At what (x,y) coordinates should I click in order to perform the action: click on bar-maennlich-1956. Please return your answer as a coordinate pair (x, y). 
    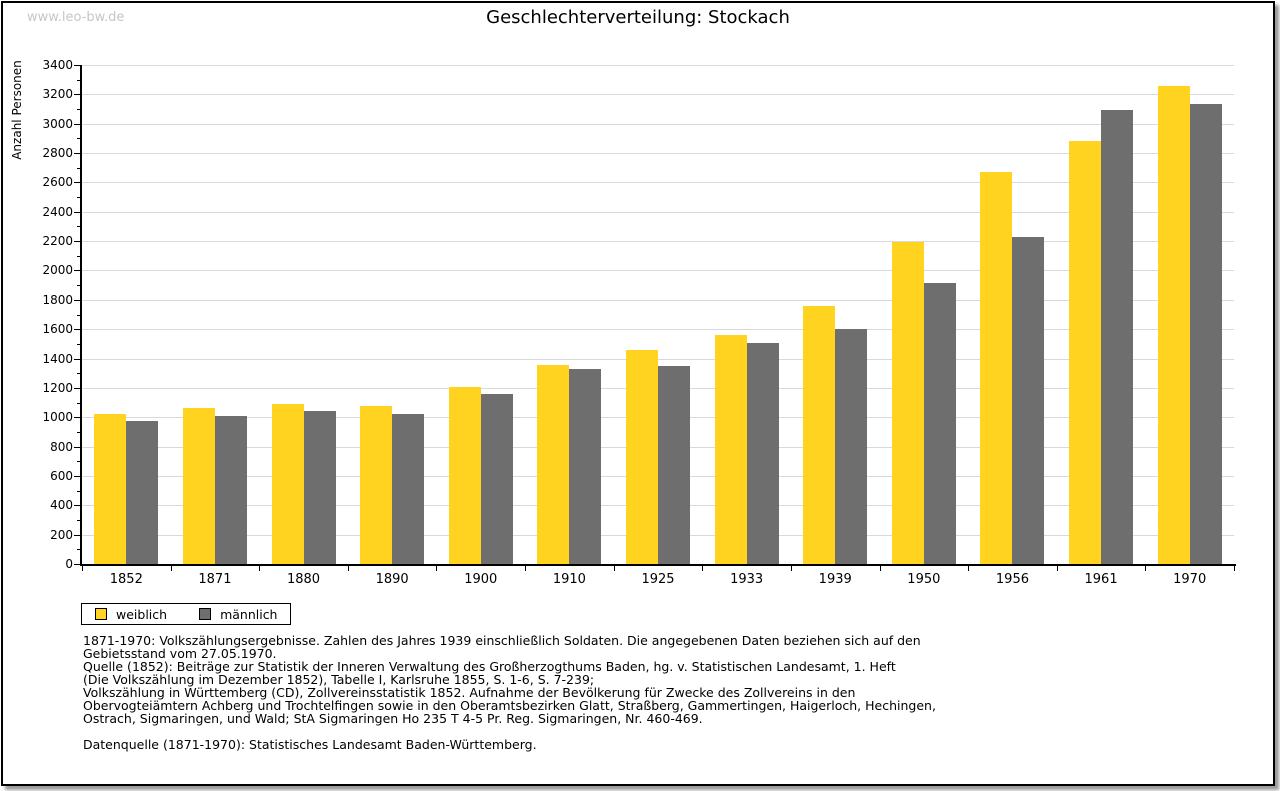
    Looking at the image, I should click on (1028, 400).